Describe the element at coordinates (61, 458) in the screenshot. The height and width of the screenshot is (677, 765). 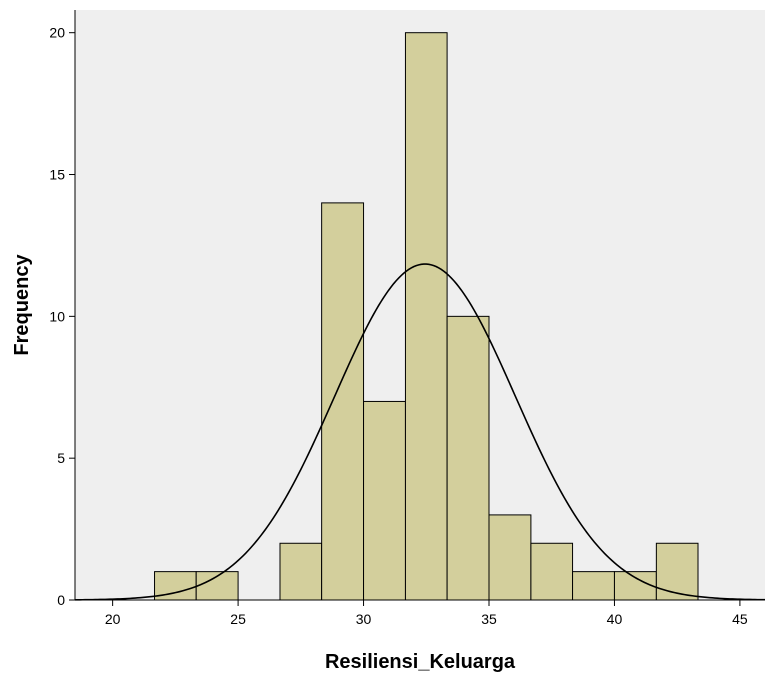
I see `y-tick-label: 5` at that location.